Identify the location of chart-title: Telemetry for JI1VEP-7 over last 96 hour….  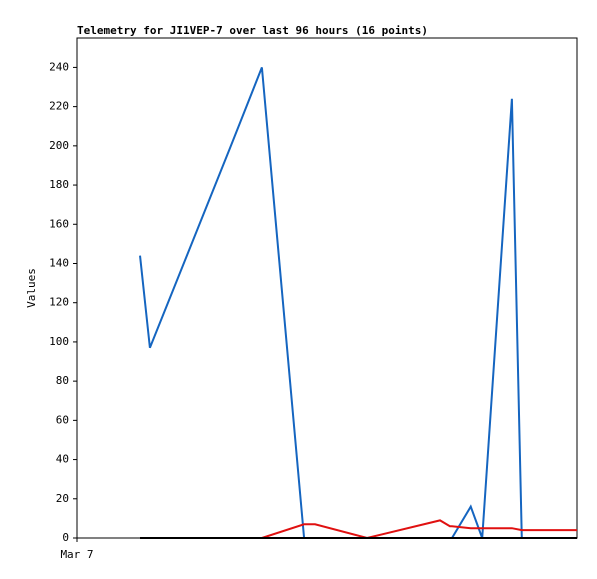
(252, 30).